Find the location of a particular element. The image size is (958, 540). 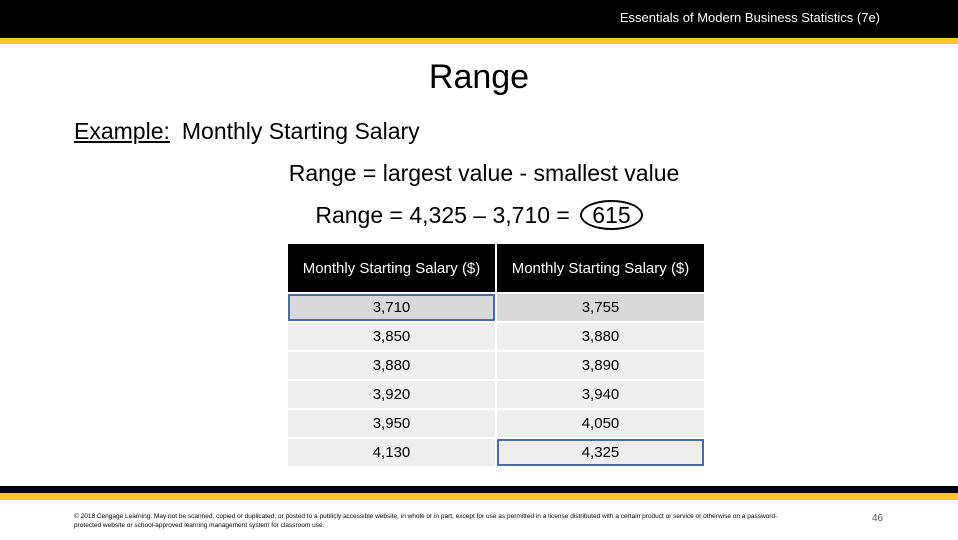

table-row: 3,920 3,940 is located at coordinates (496, 394).